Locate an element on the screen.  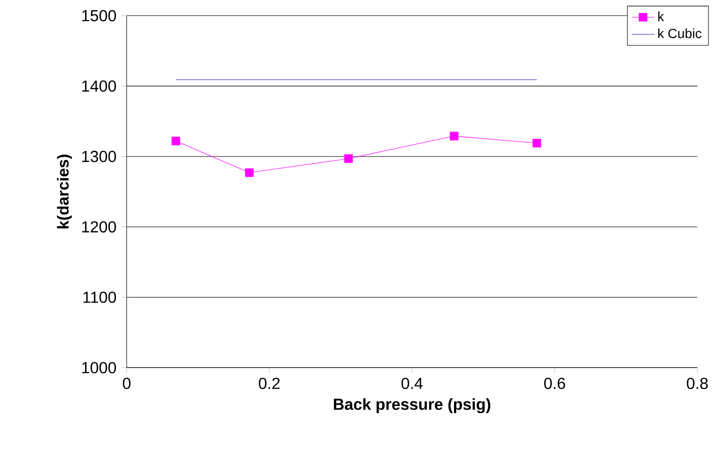
y-tick-label: 1200 is located at coordinates (99, 227).